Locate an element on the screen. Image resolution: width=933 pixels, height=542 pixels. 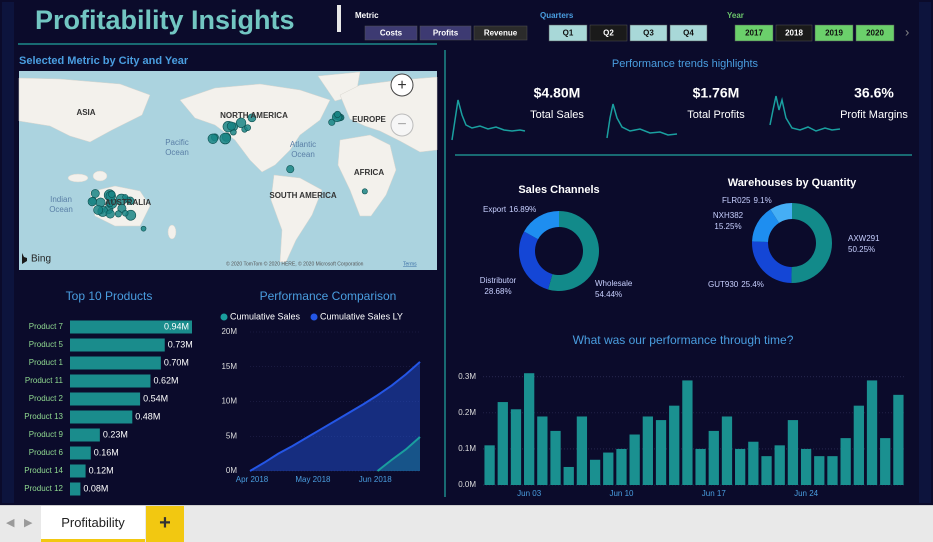
slicer-option: Q1 is located at coordinates (568, 33).